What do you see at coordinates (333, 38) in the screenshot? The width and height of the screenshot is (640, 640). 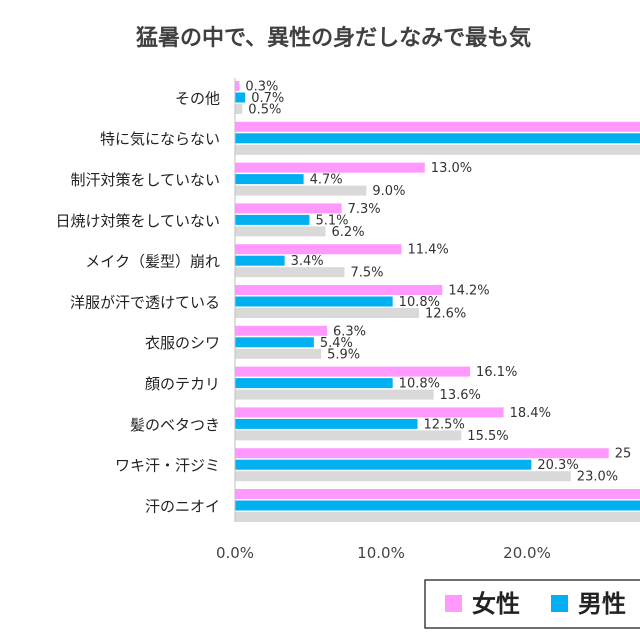 I see `chart-title: 猛暑の中で、異性の身だしなみで最も気` at bounding box center [333, 38].